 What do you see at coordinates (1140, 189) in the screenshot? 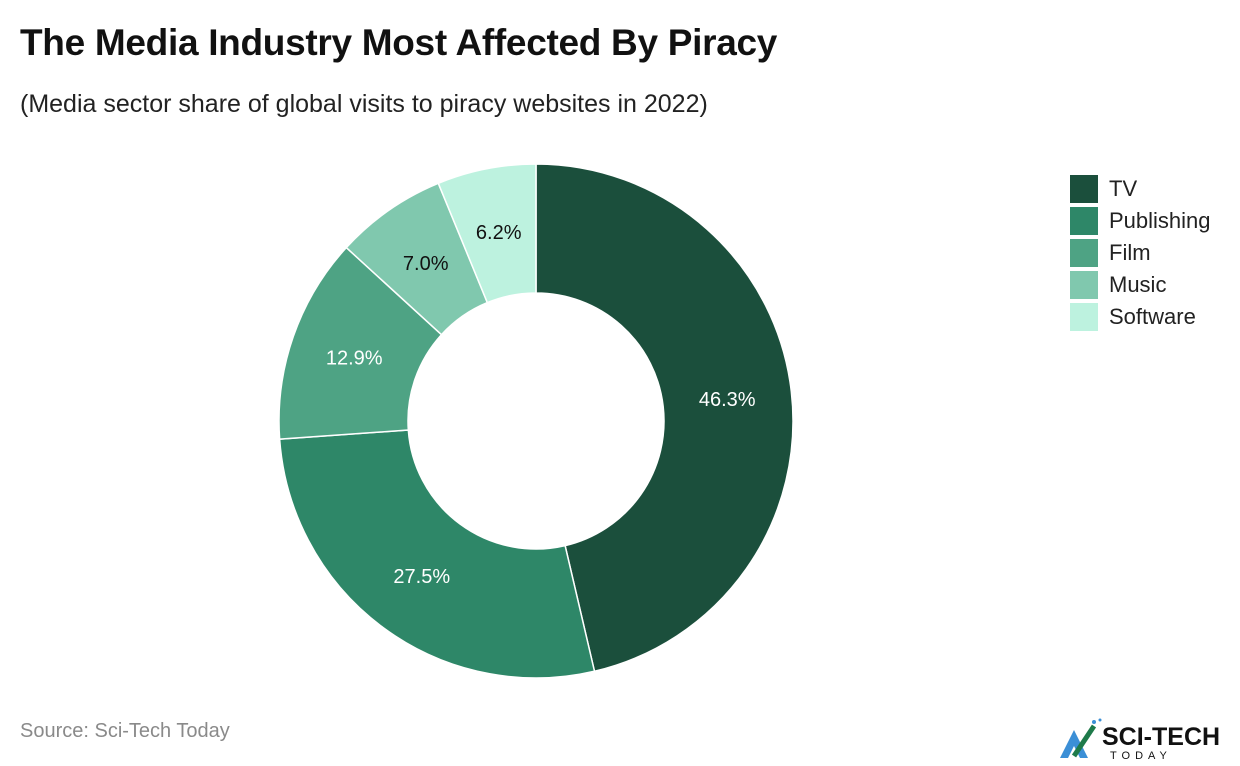
I see `legend-item-tv: TV` at bounding box center [1140, 189].